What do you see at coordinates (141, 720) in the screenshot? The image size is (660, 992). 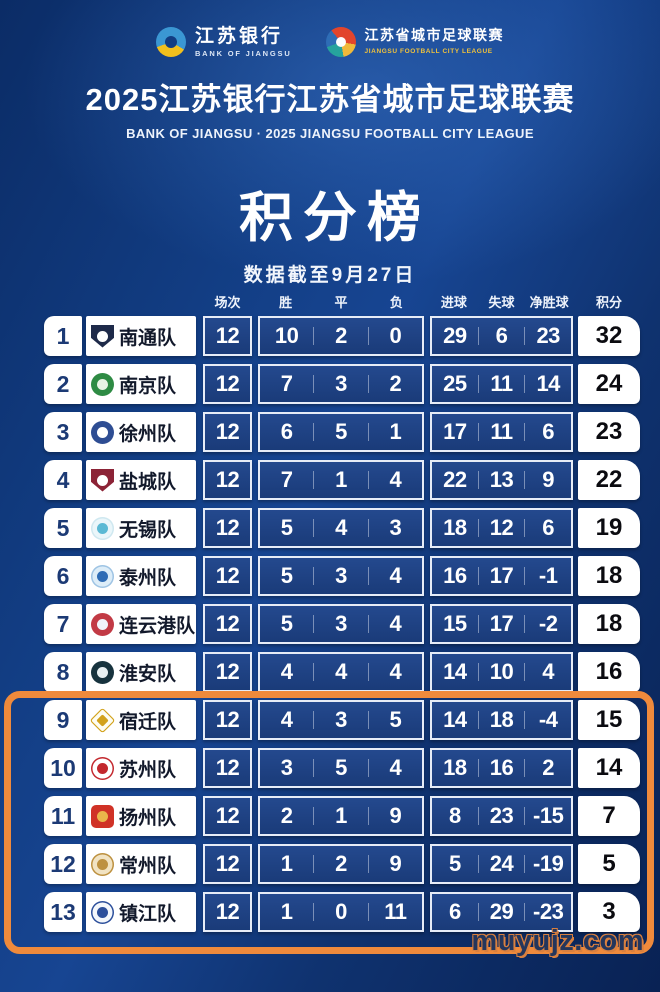 I see `team-cell: 宿迁队` at bounding box center [141, 720].